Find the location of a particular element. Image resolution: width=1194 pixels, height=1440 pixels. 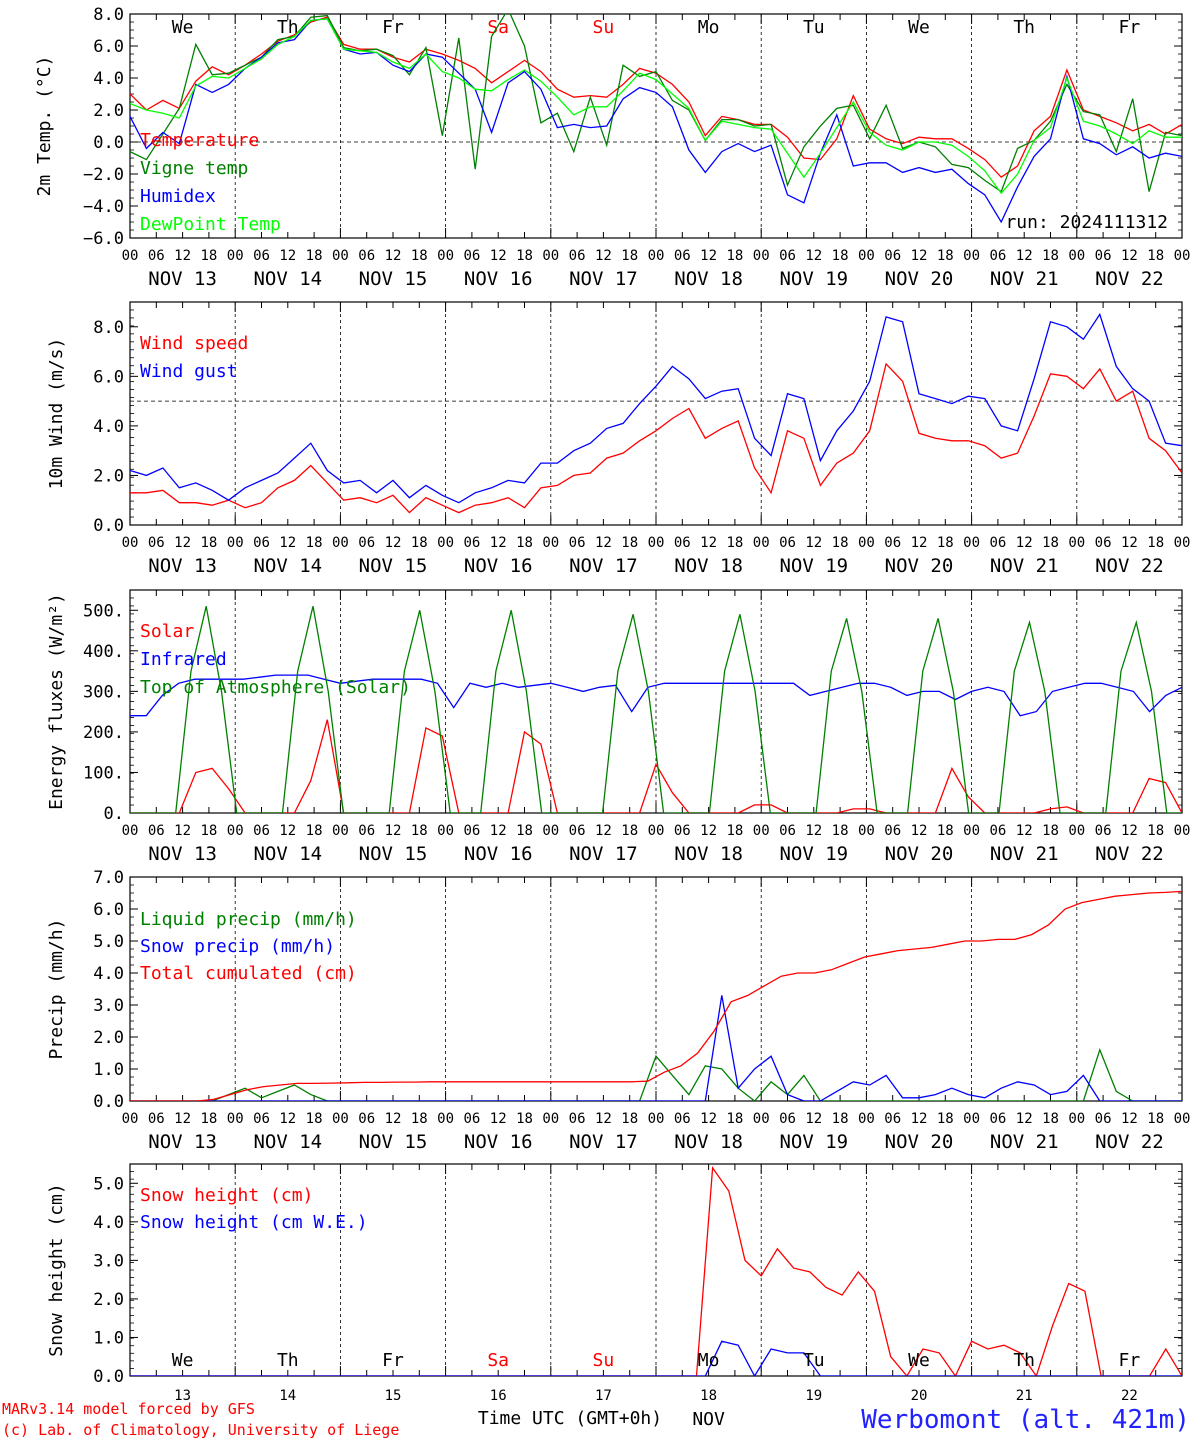

weekday-label: Th is located at coordinates (288, 1360).